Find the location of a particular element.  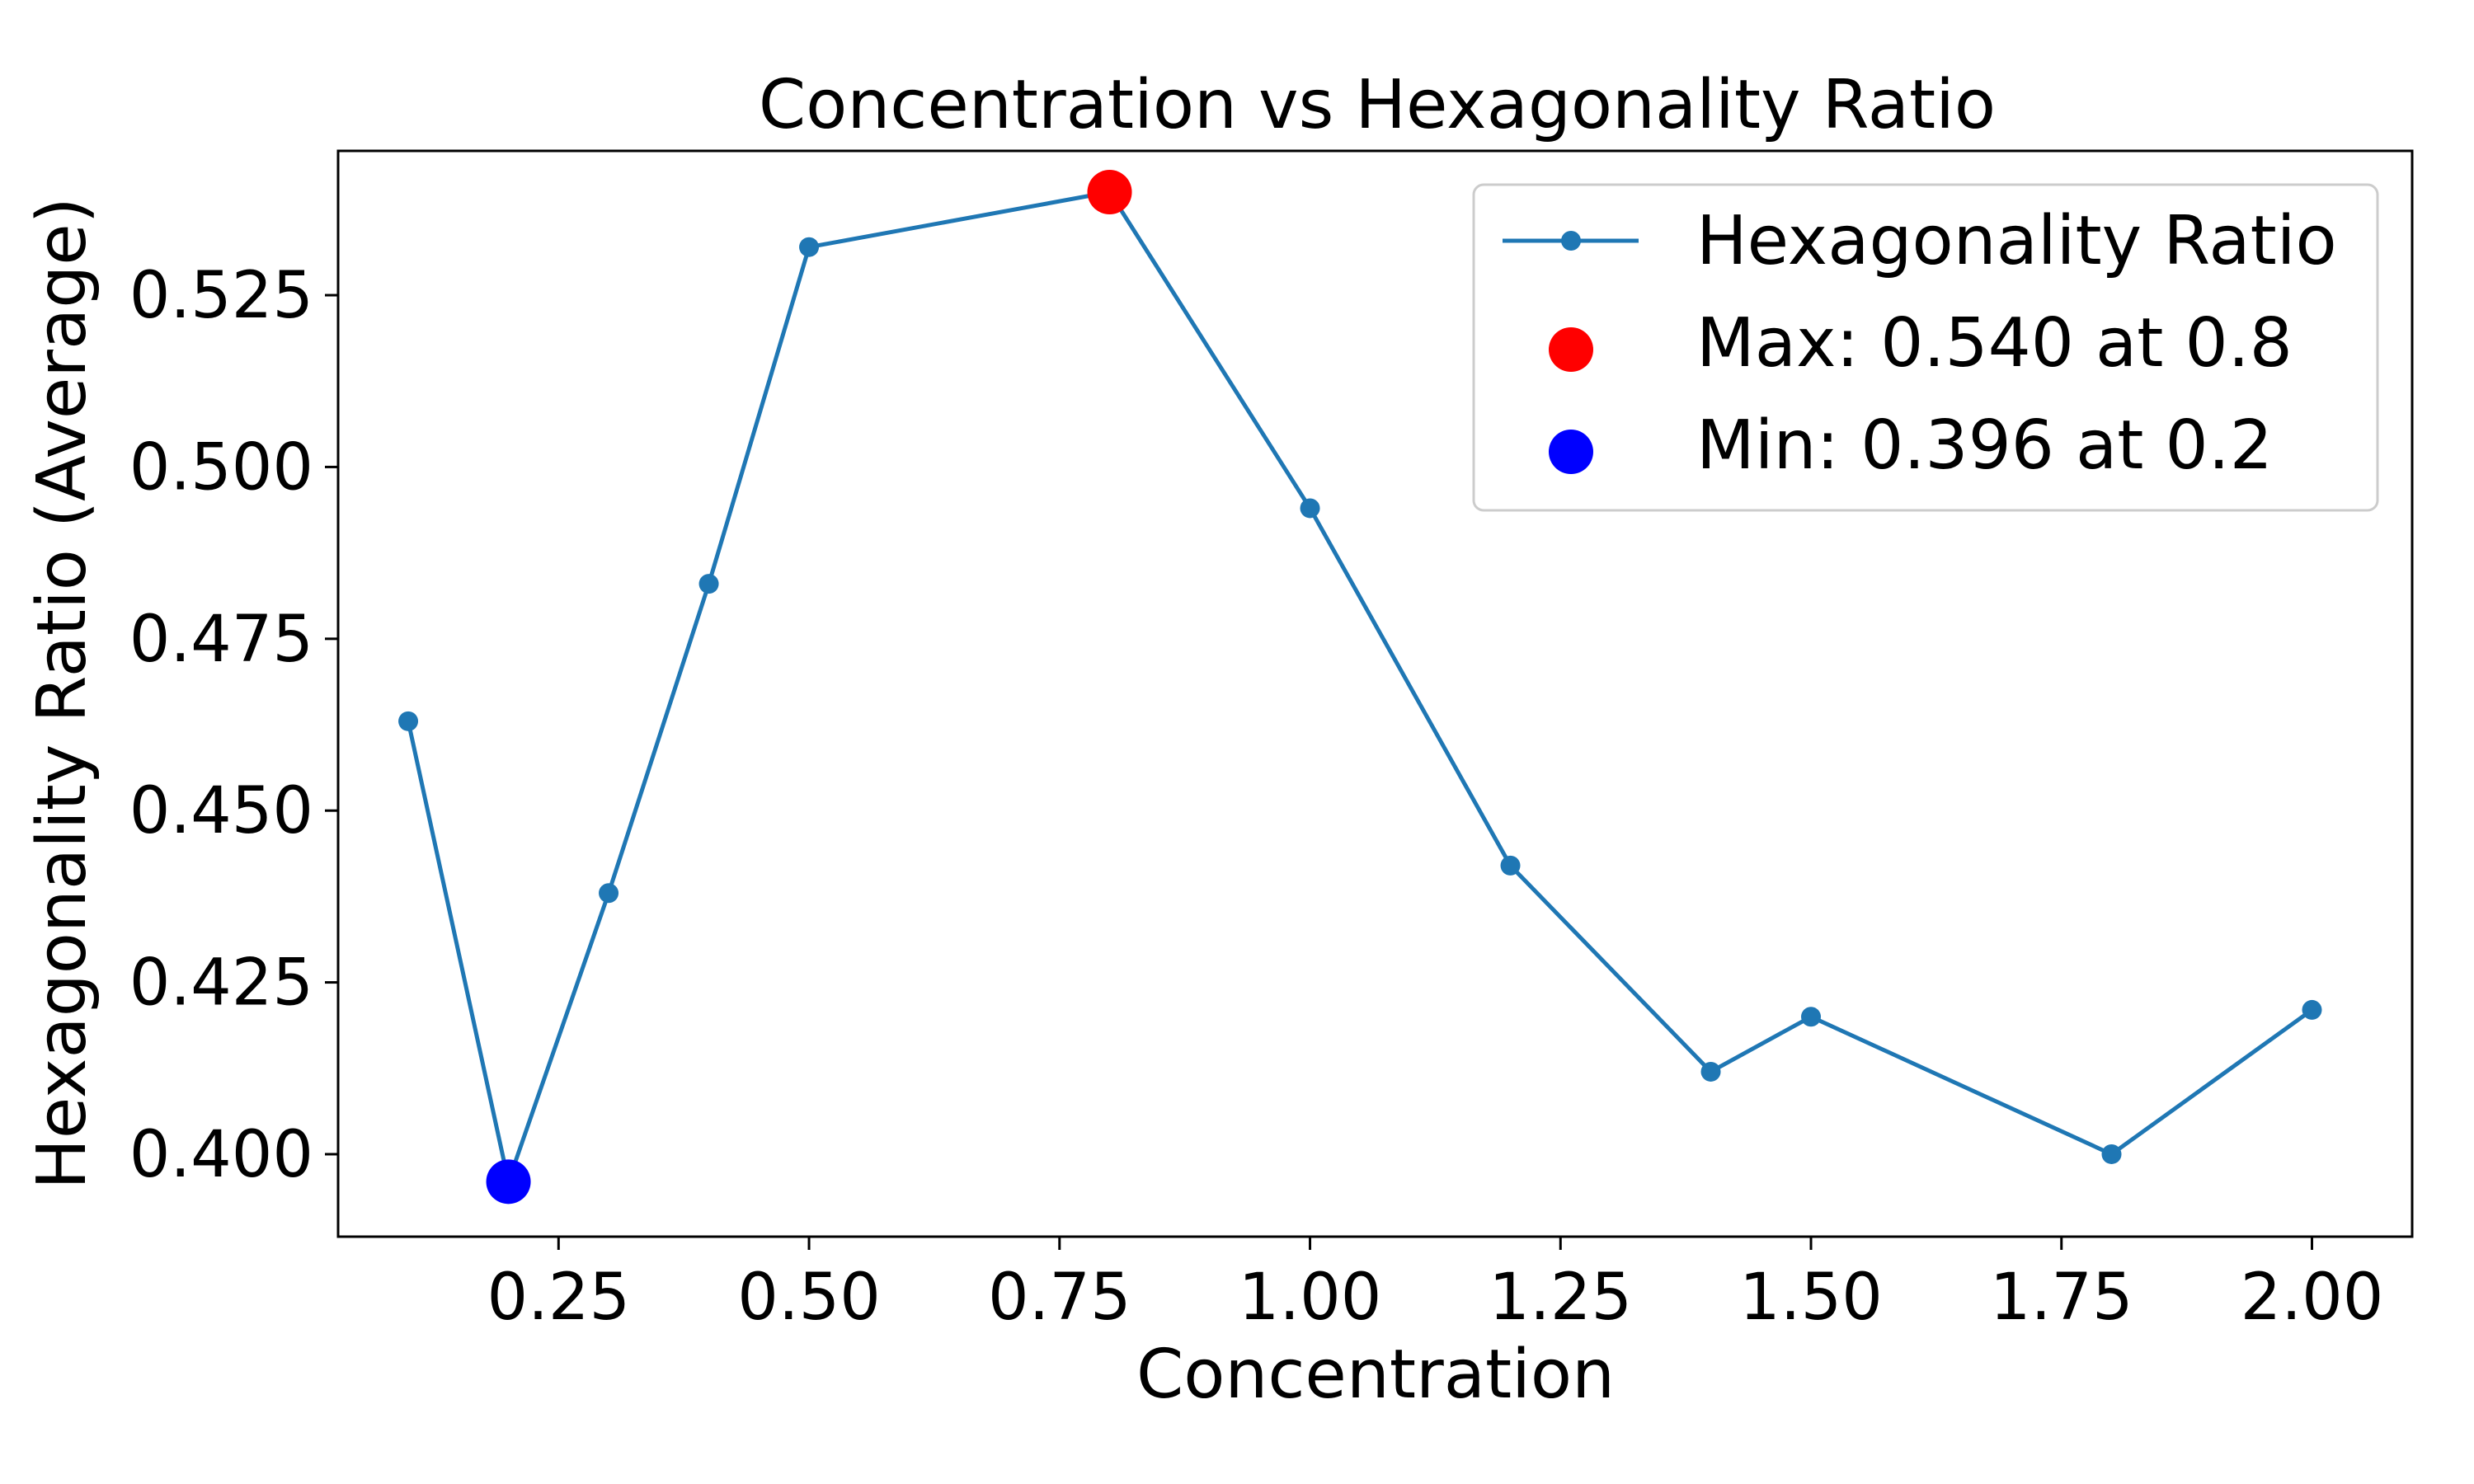

max-marker is located at coordinates (1109, 192).